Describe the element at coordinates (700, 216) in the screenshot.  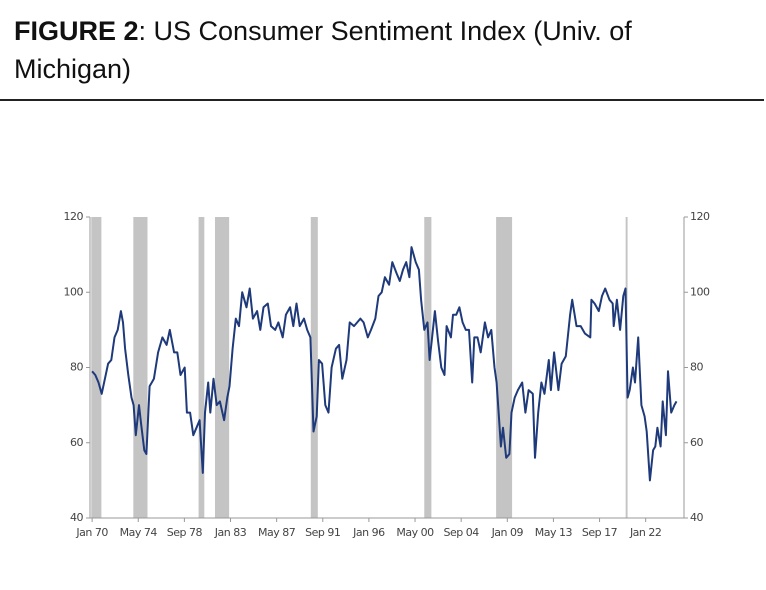
I see `y2-tick-label: 120` at that location.